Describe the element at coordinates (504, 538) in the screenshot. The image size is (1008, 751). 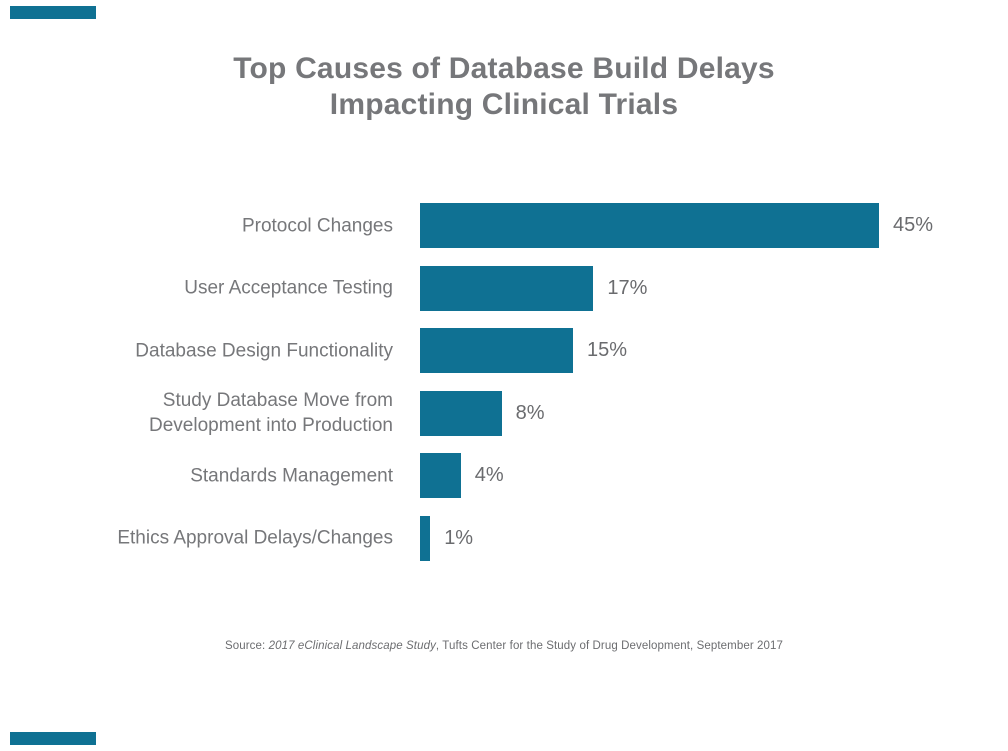
I see `chart-row: Ethics Approval Delays/Changes 1%` at that location.